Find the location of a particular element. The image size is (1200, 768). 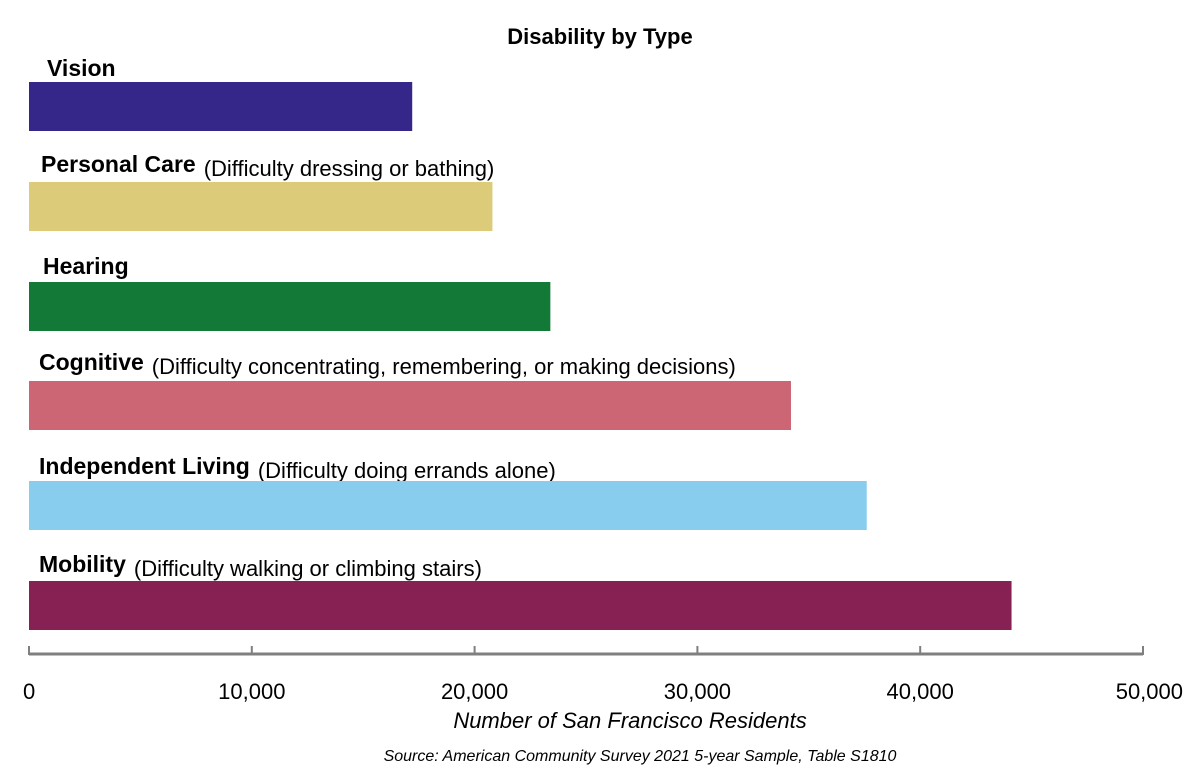

x-axis-label: Number of San Francisco Residents is located at coordinates (629, 720).